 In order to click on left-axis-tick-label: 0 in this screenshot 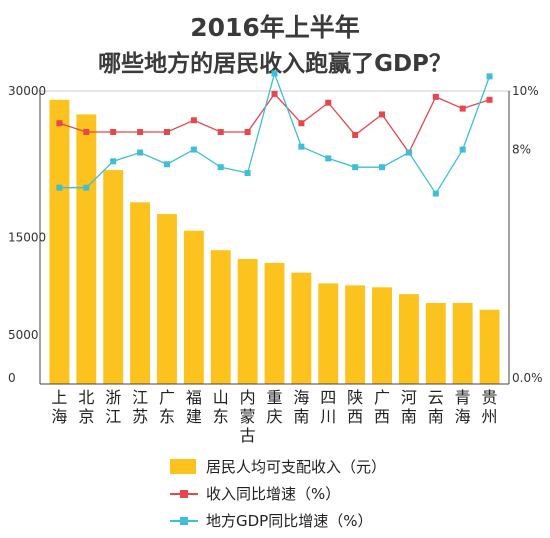, I will do `click(12, 378)`.